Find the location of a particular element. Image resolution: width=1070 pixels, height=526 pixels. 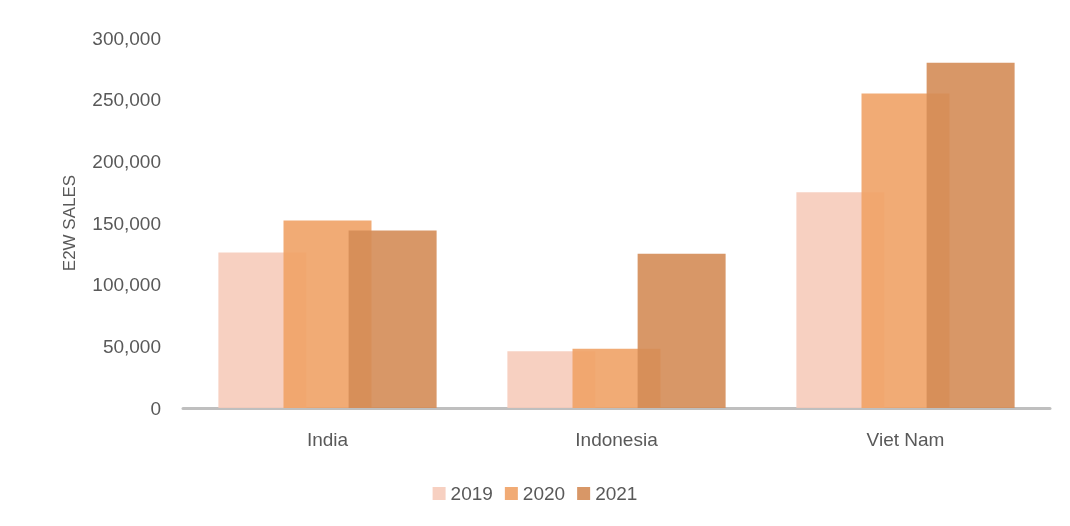

y-axis-title: E2W SALES is located at coordinates (69, 223).